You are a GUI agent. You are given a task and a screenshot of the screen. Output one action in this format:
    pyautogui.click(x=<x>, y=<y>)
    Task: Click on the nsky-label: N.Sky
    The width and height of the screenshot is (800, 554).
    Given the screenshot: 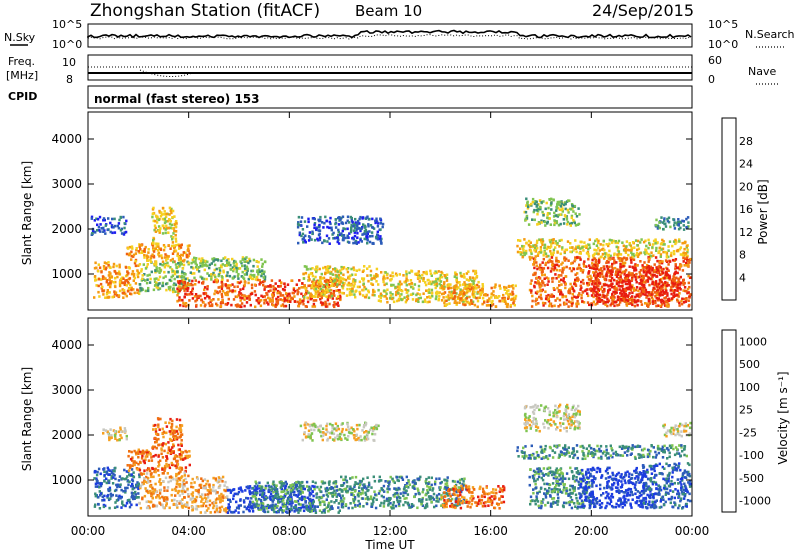 What is the action you would take?
    pyautogui.click(x=20, y=37)
    